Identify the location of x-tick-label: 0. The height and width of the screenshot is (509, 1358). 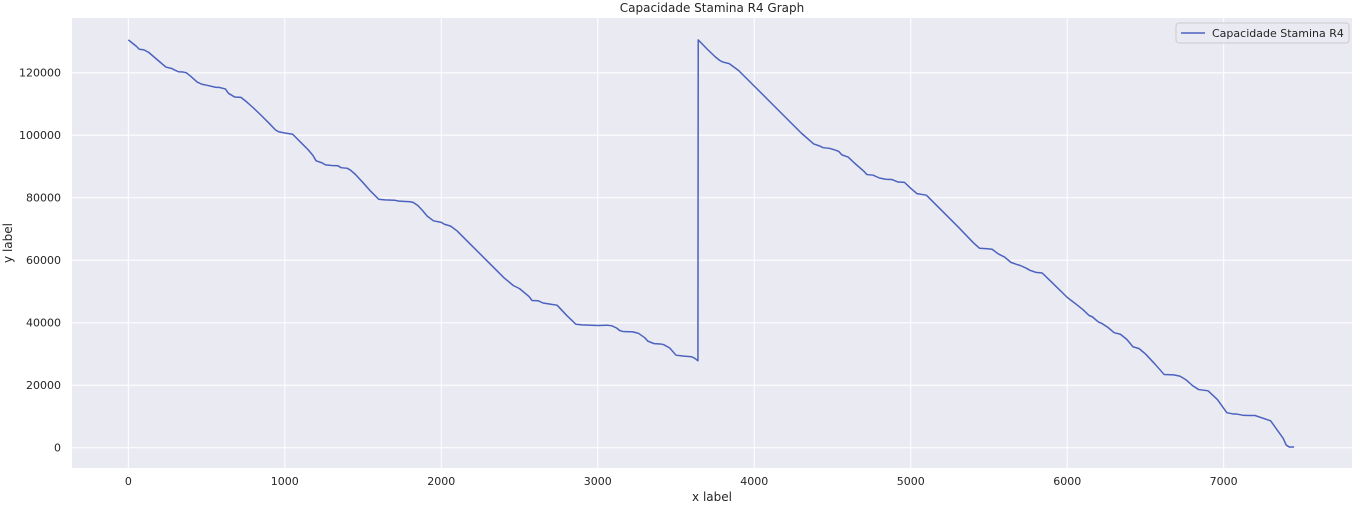
(128, 481).